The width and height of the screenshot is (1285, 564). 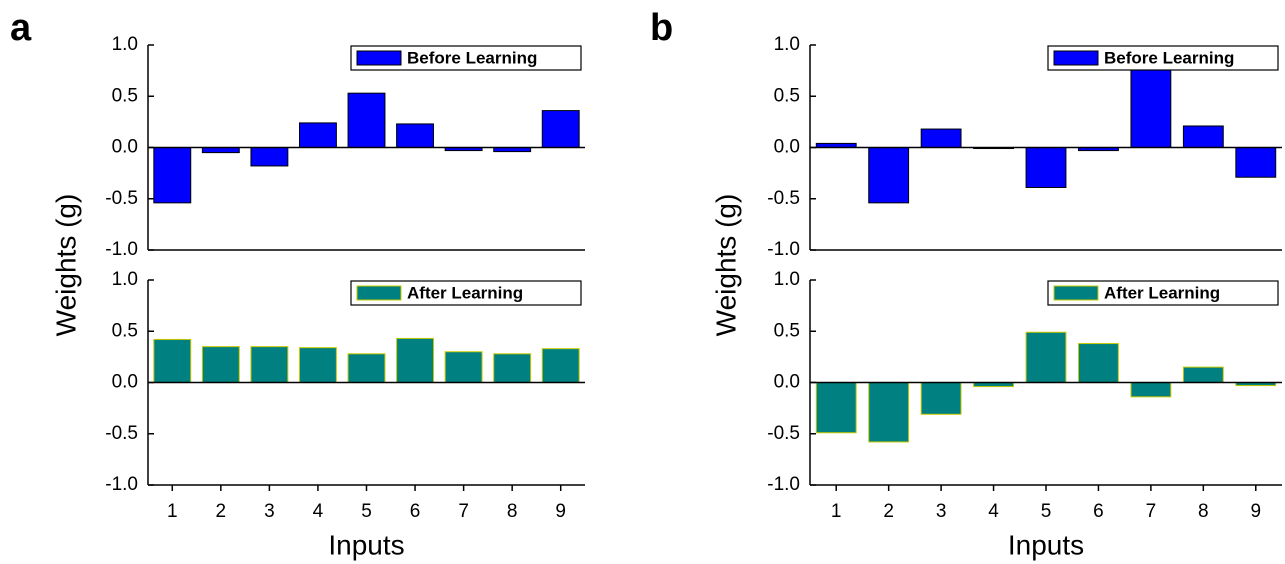 What do you see at coordinates (661, 28) in the screenshot?
I see `panel-label: b` at bounding box center [661, 28].